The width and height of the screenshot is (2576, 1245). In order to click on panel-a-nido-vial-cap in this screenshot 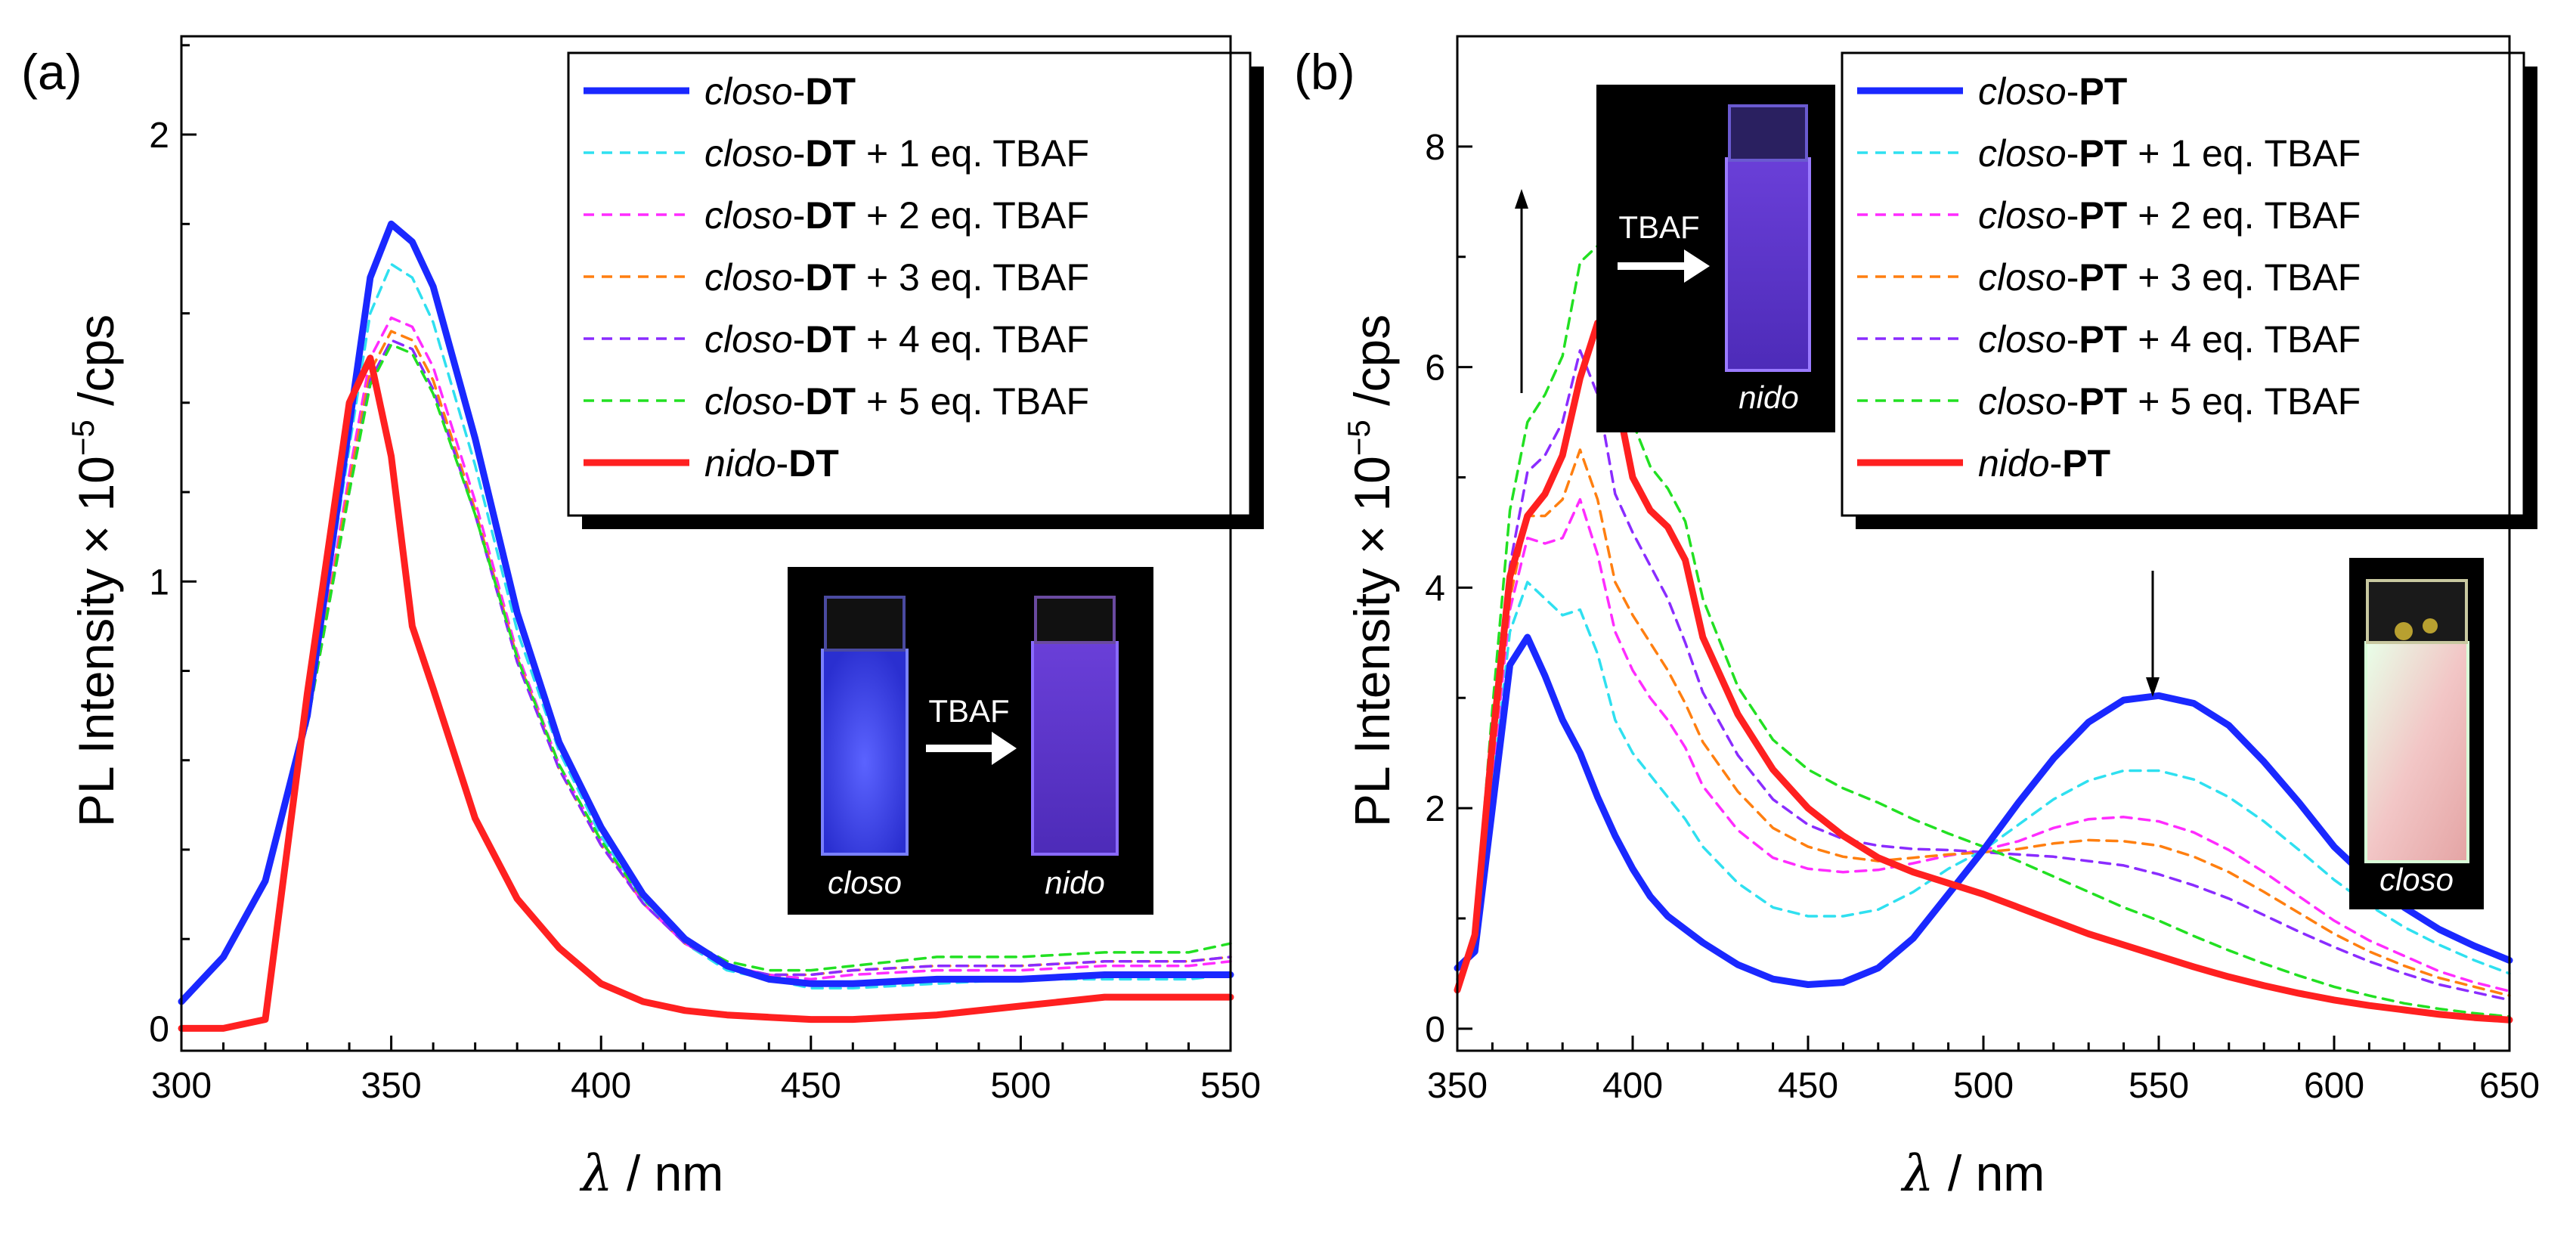, I will do `click(1075, 620)`.